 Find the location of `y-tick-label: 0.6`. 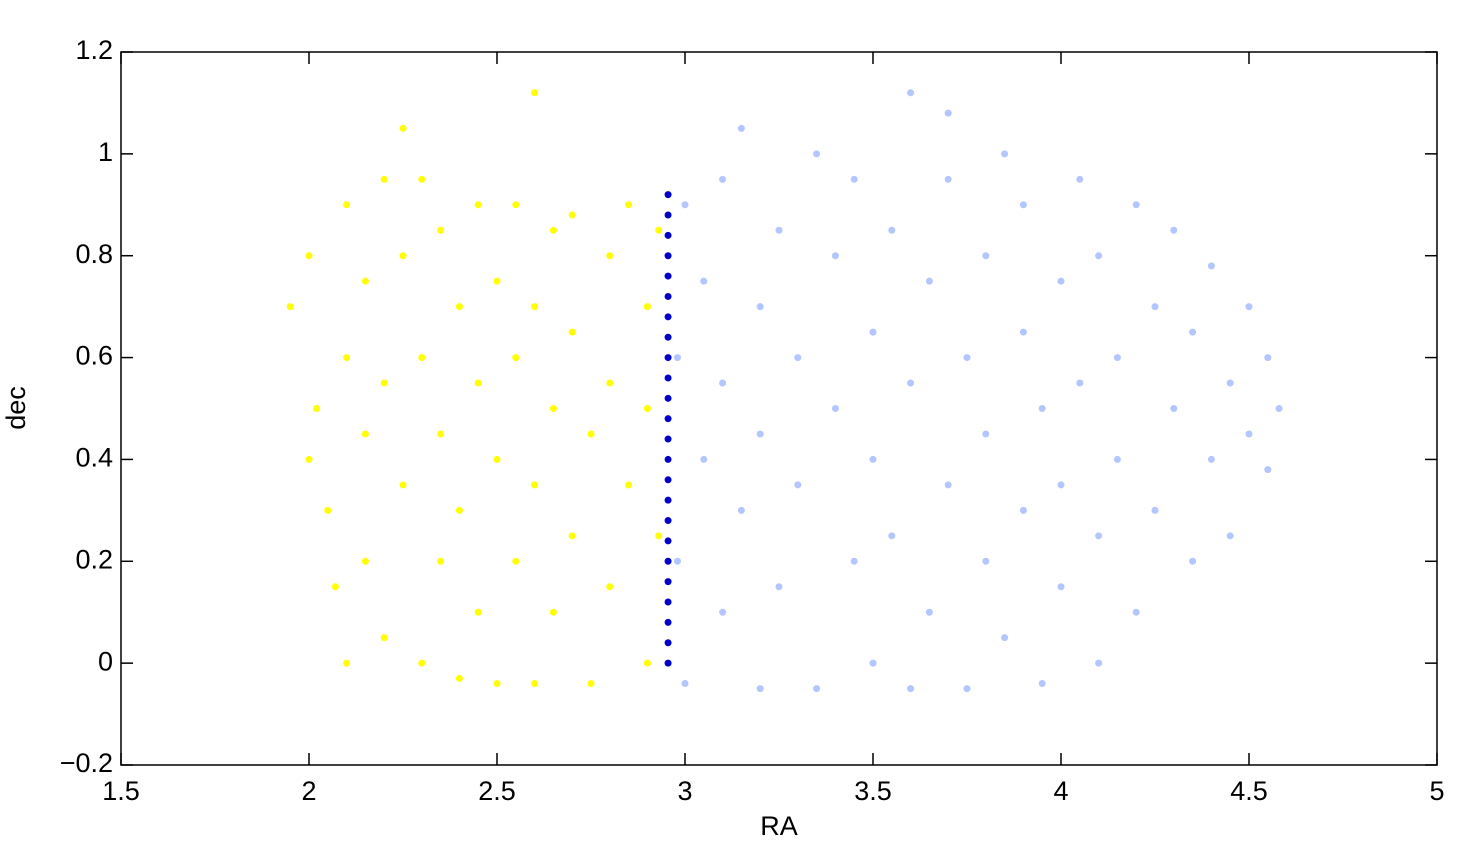

y-tick-label: 0.6 is located at coordinates (94, 356).